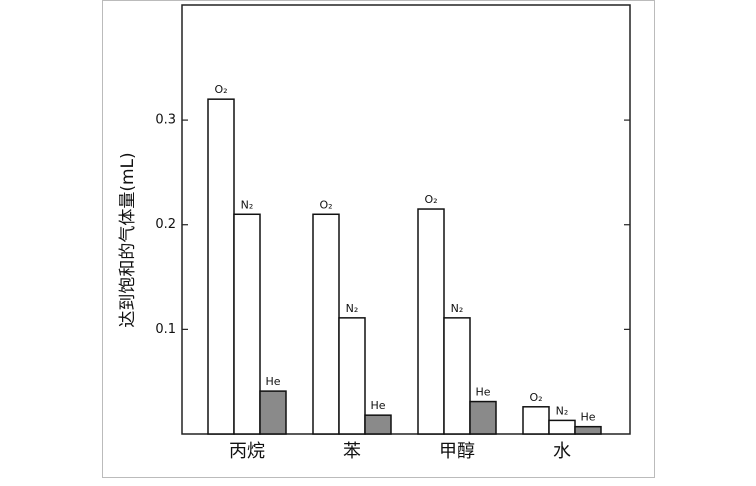 This screenshot has width=756, height=486. I want to click on y-tick-label: 0.3, so click(165, 120).